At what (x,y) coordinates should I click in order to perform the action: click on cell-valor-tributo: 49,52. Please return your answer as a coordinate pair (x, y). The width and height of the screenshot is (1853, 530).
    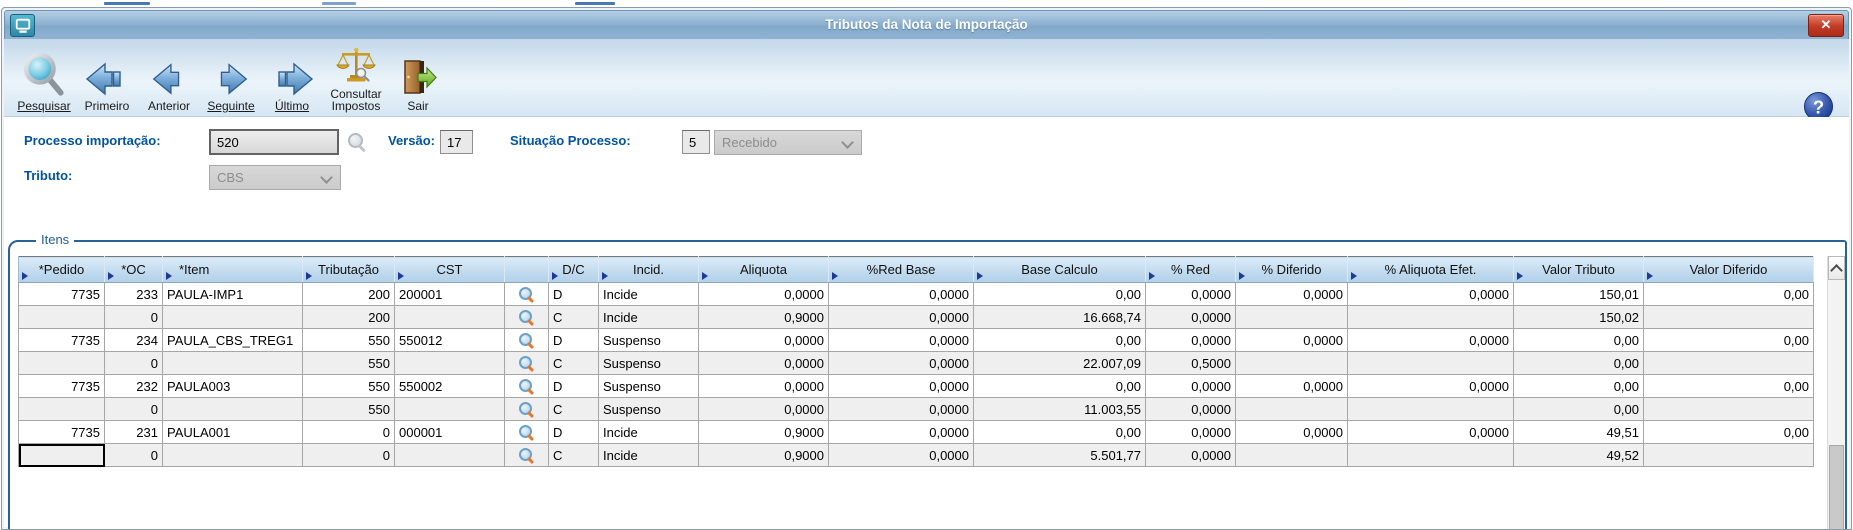
    Looking at the image, I should click on (1578, 455).